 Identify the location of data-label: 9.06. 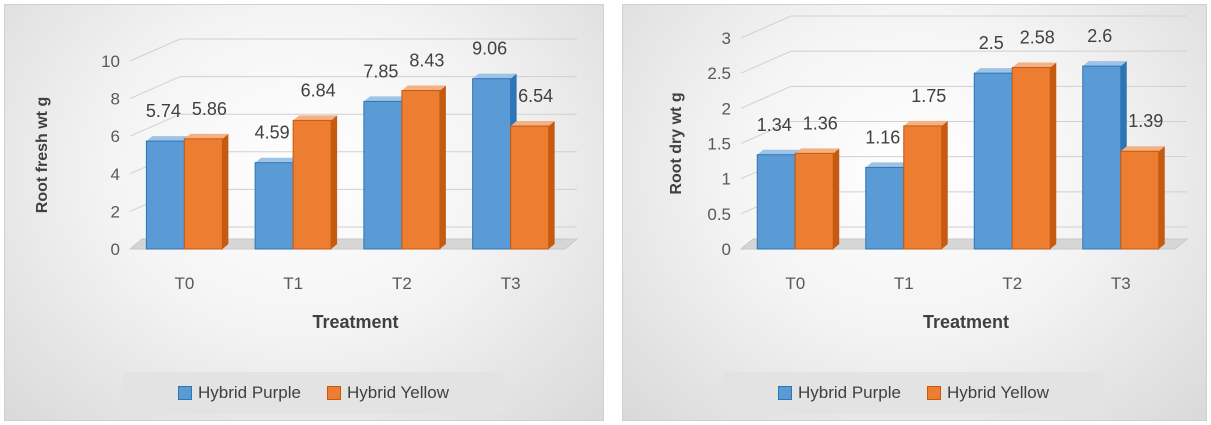
(489, 49).